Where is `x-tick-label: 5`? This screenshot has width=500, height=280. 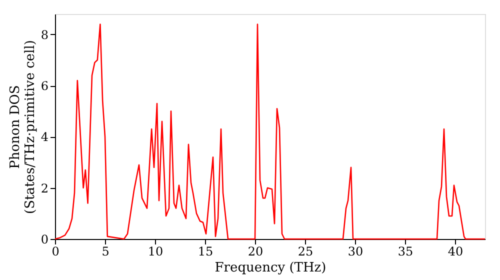
x-tick-label: 5 is located at coordinates (106, 251).